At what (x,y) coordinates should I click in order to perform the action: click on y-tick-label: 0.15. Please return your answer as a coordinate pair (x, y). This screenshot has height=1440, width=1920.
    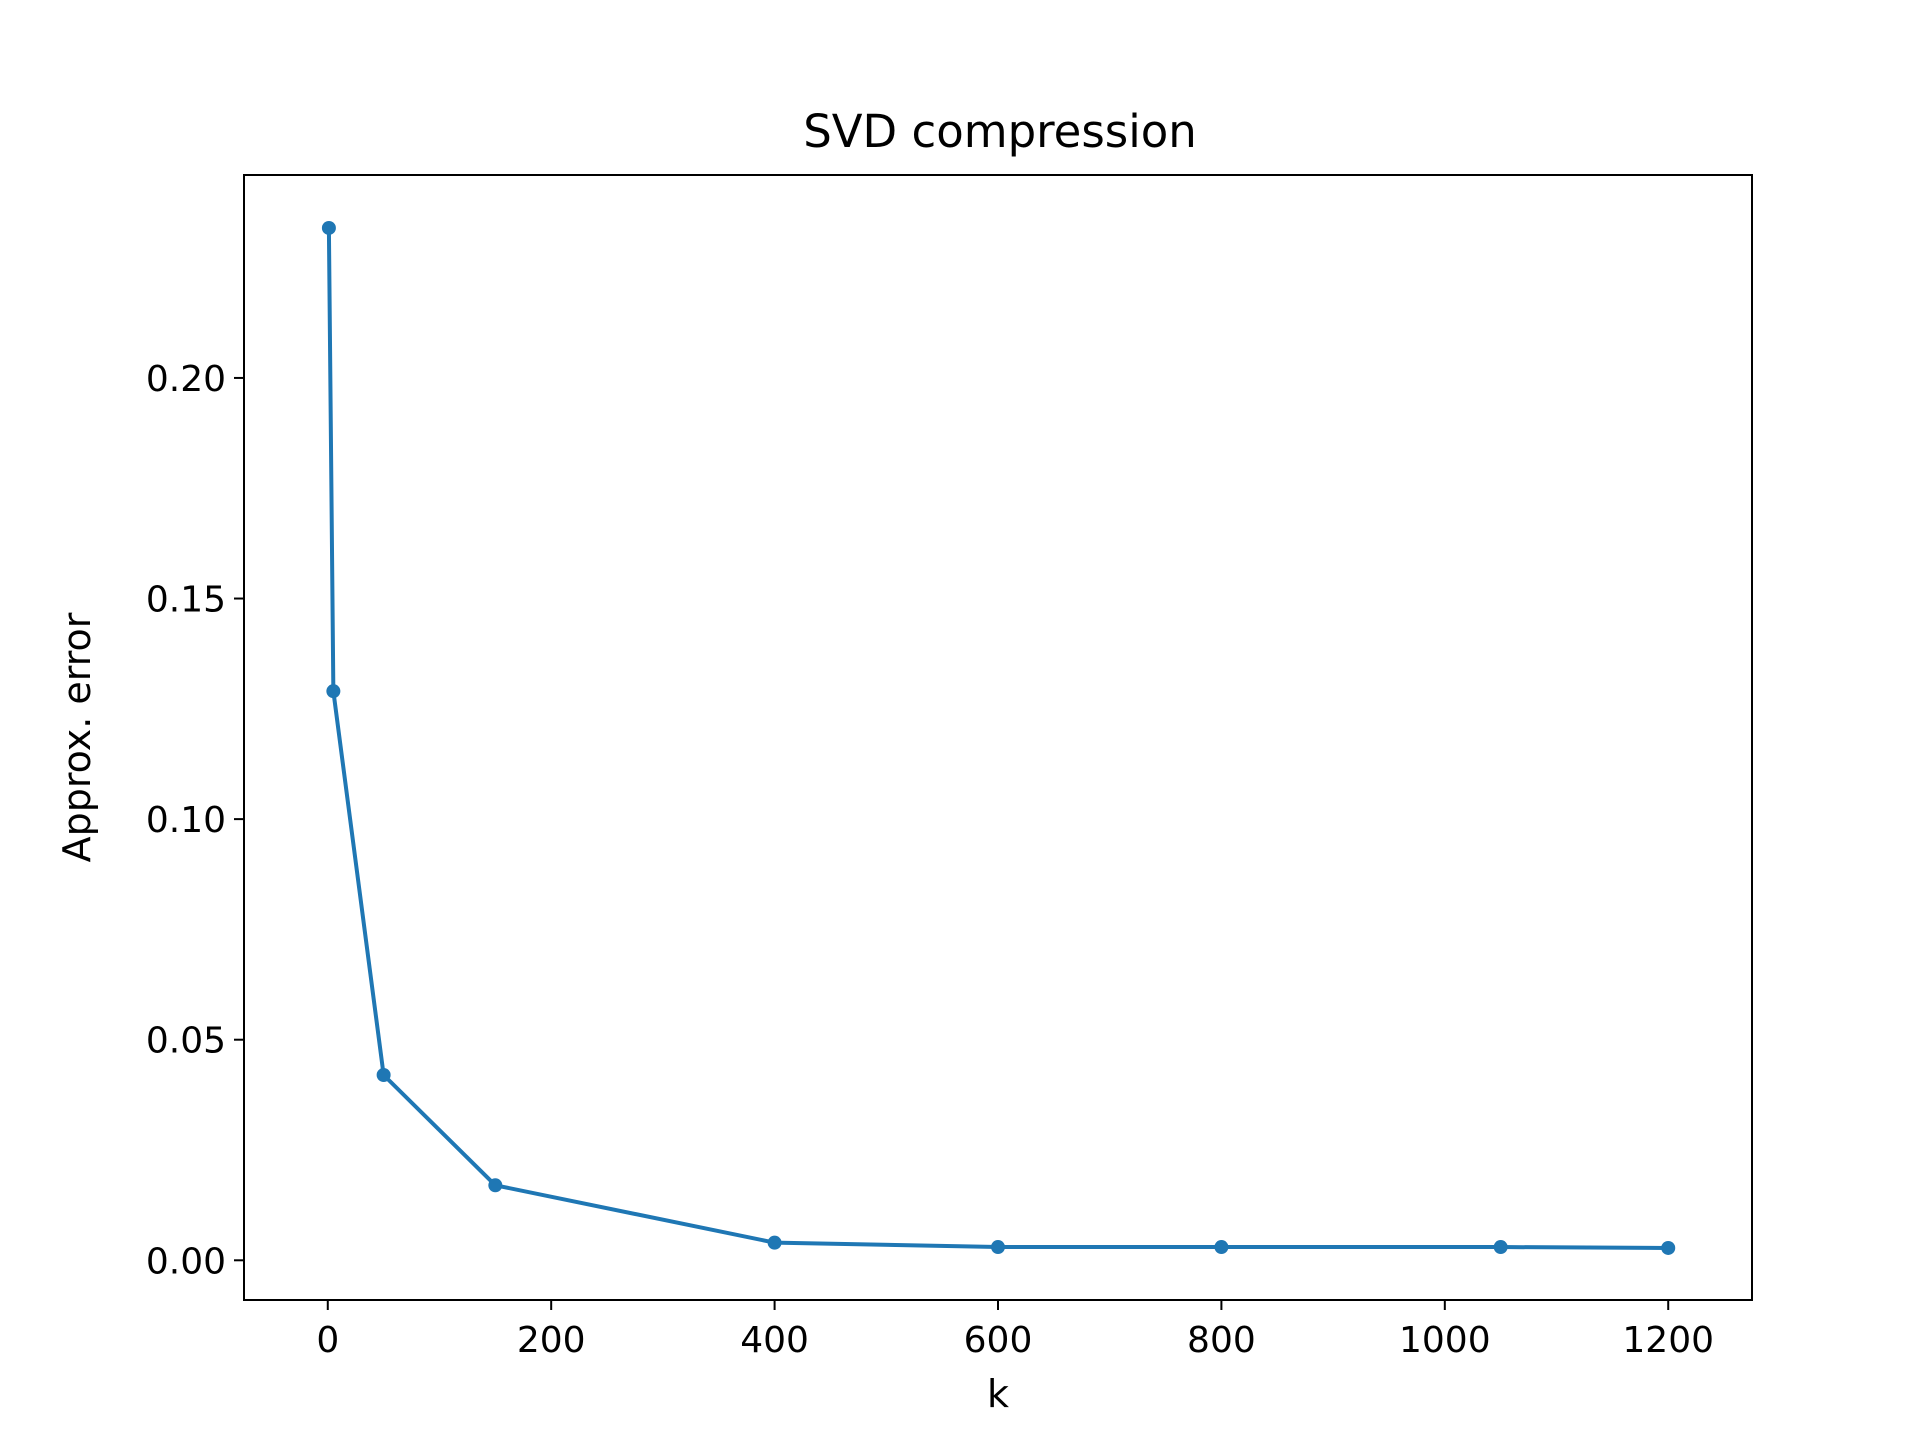
    Looking at the image, I should click on (186, 600).